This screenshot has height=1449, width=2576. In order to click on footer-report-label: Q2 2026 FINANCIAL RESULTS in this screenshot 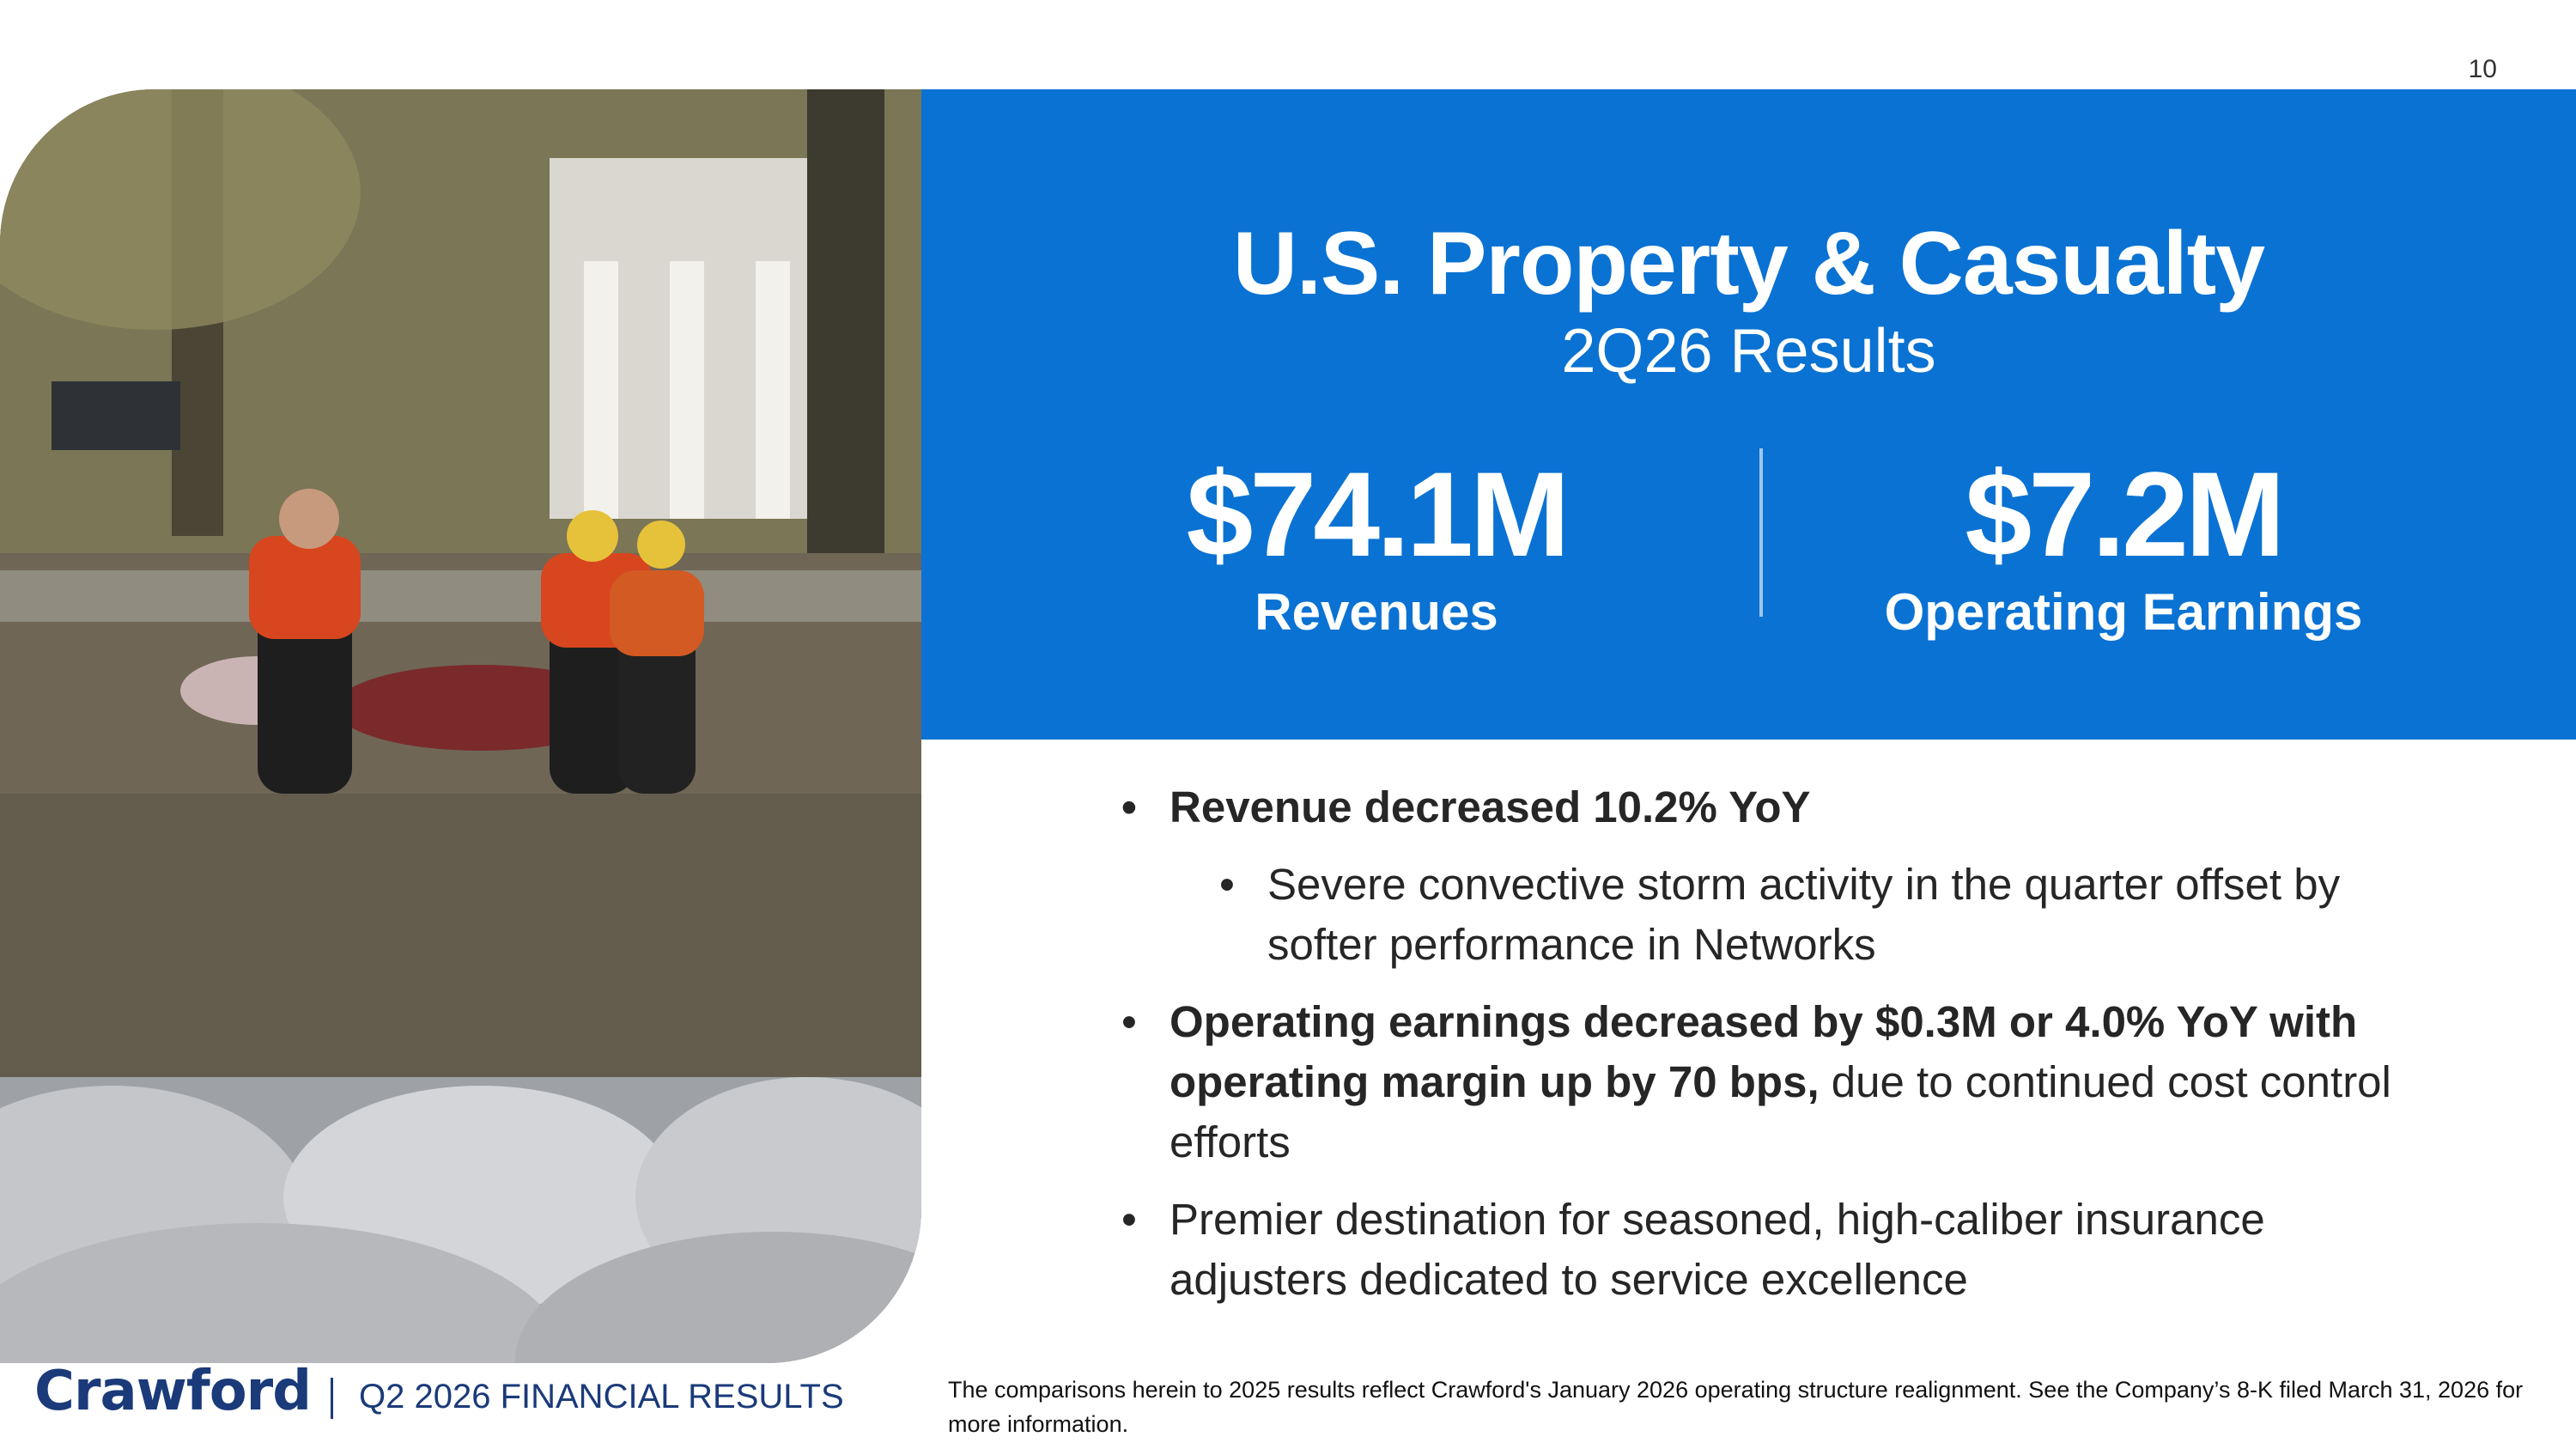, I will do `click(601, 1397)`.